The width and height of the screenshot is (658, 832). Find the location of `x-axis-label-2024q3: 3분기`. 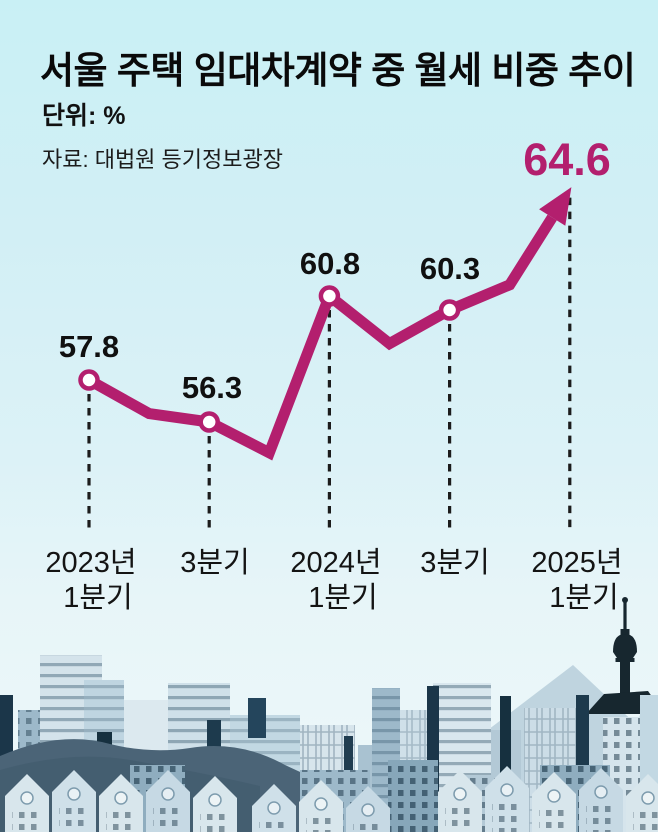

x-axis-label-2024q3: 3분기 is located at coordinates (455, 563).